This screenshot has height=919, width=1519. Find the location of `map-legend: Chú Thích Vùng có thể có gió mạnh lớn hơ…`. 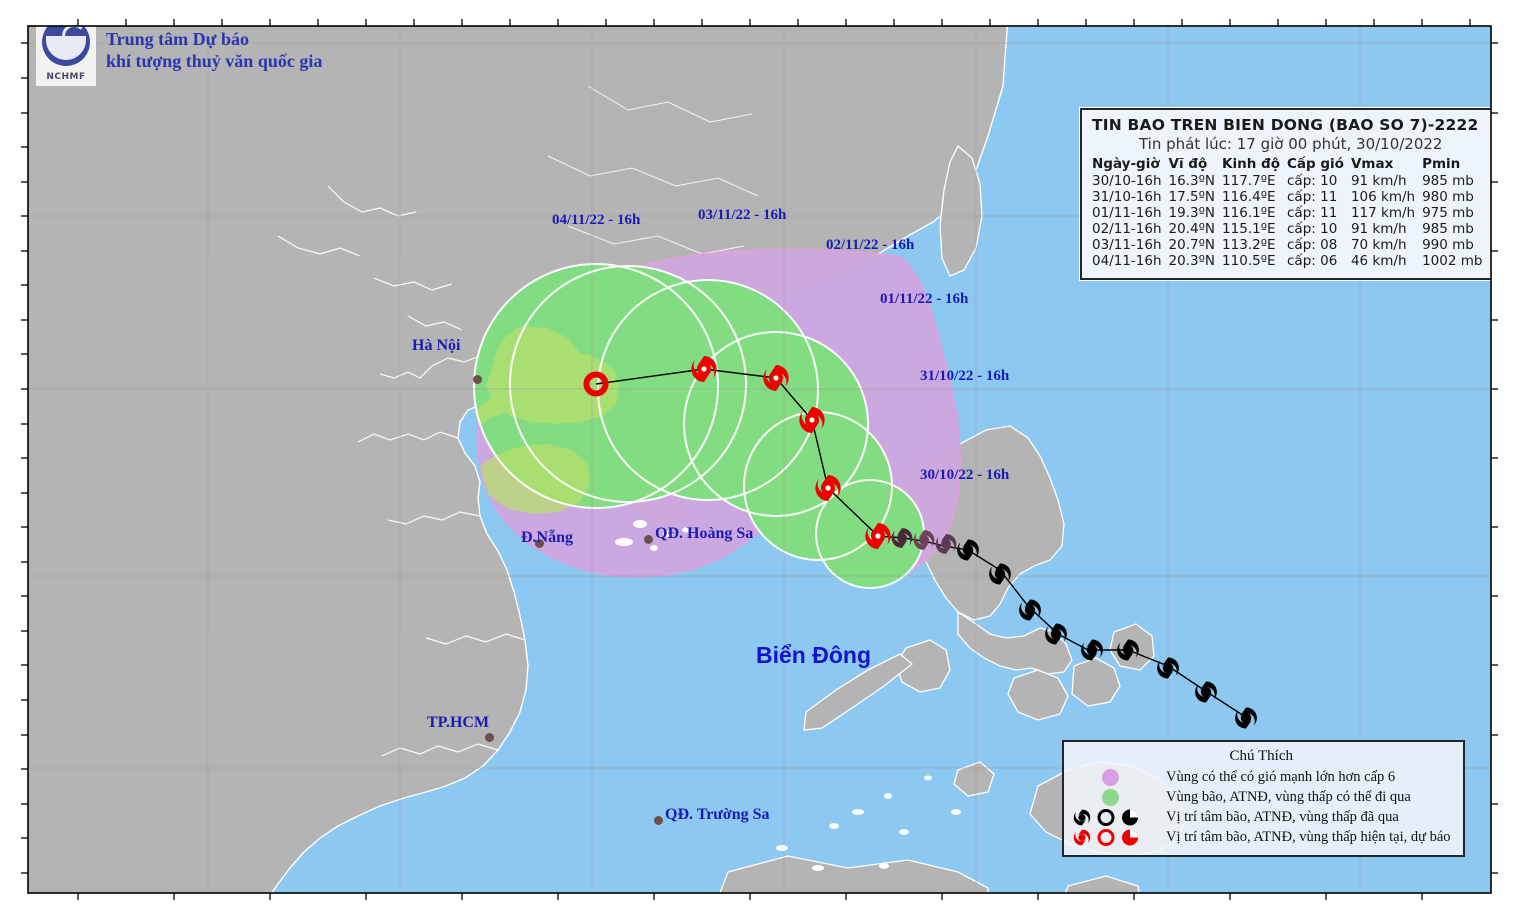

map-legend: Chú Thích Vùng có thể có gió mạnh lớn hơ… is located at coordinates (1263, 798).